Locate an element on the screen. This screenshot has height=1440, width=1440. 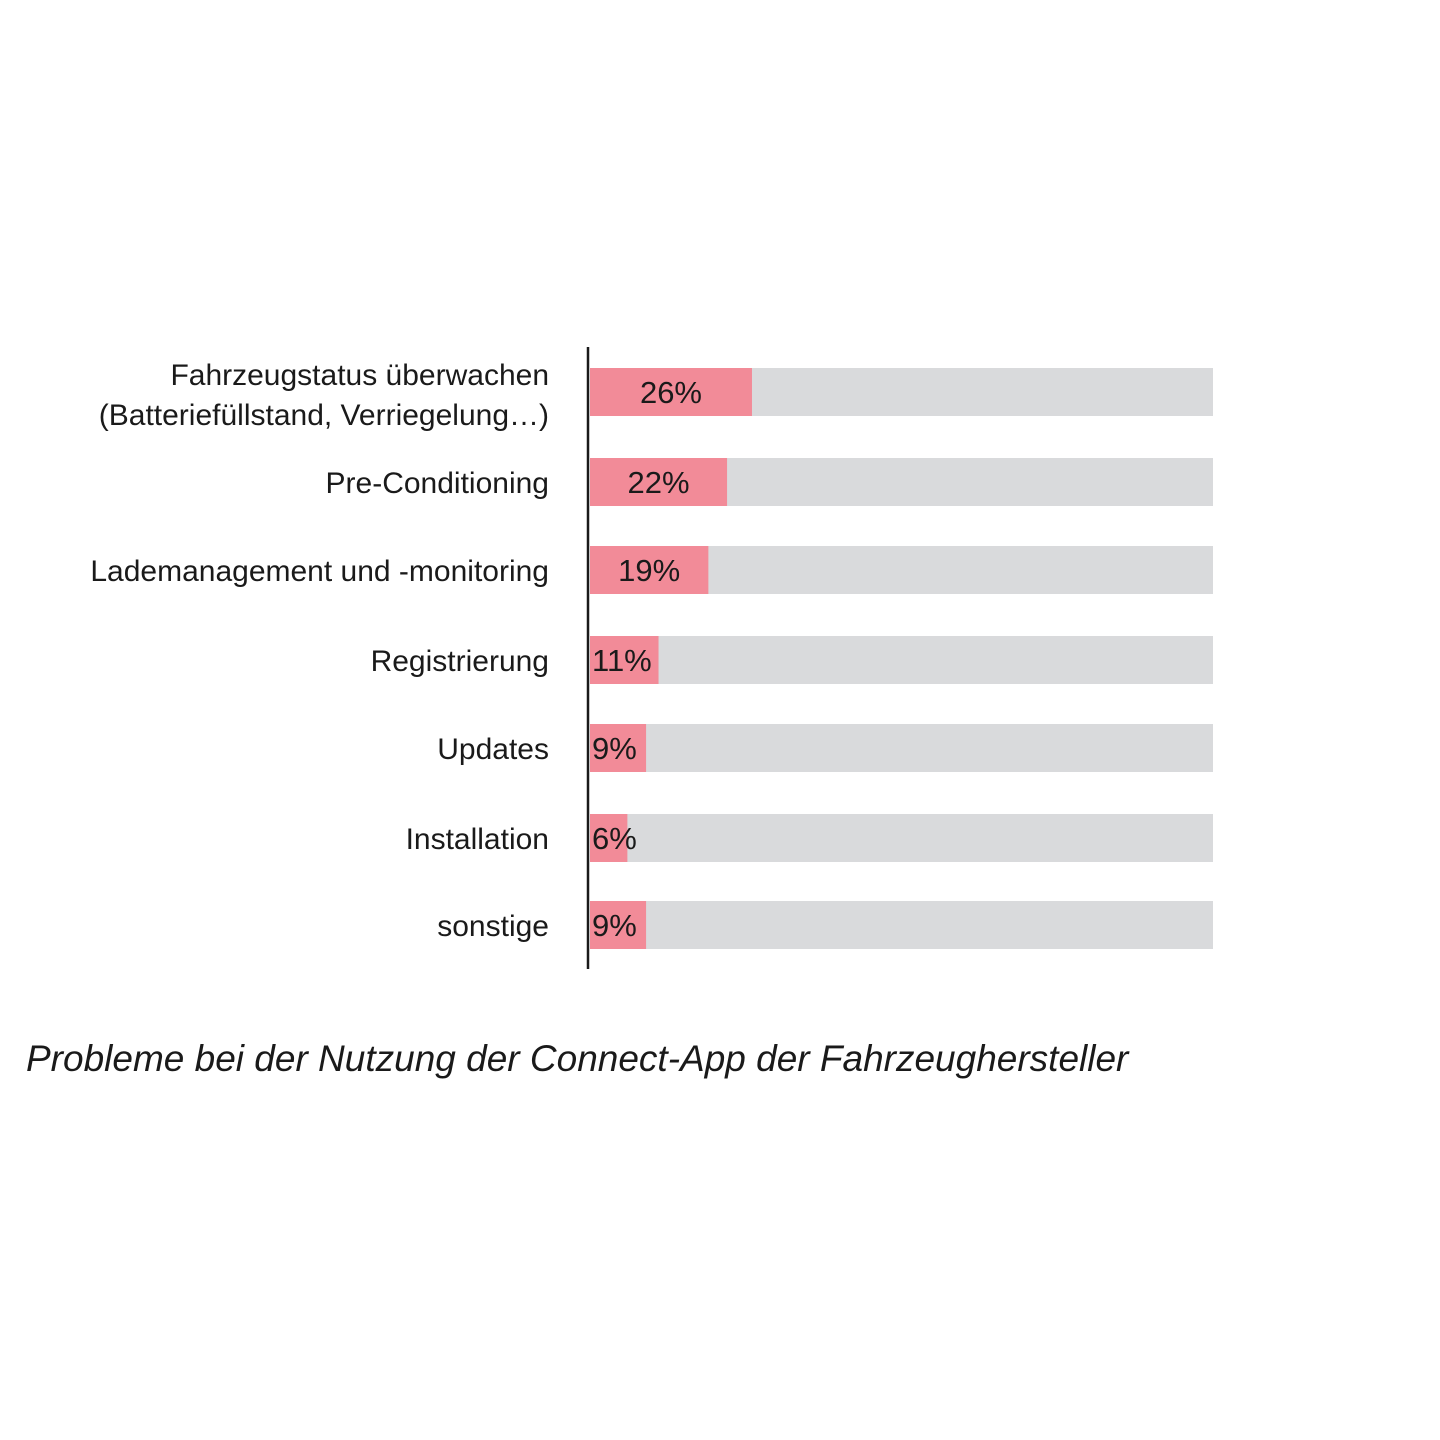
bars is located at coordinates (671, 658).